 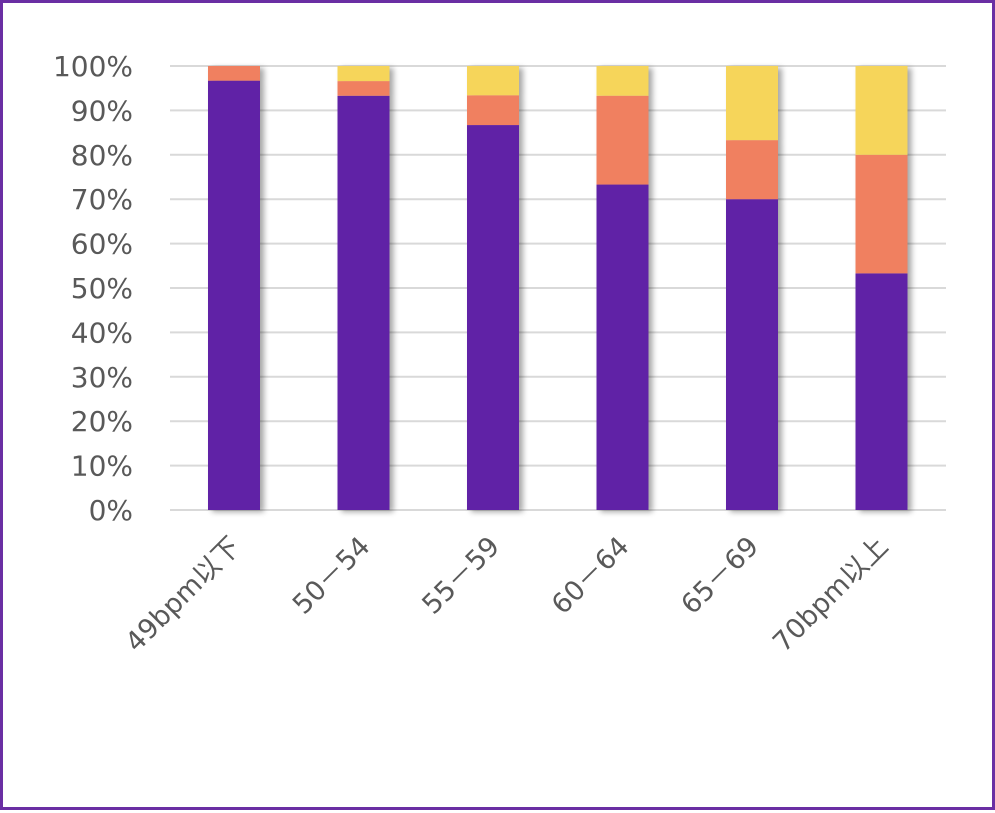 What do you see at coordinates (102, 244) in the screenshot?
I see `y-tick-label: 60%` at bounding box center [102, 244].